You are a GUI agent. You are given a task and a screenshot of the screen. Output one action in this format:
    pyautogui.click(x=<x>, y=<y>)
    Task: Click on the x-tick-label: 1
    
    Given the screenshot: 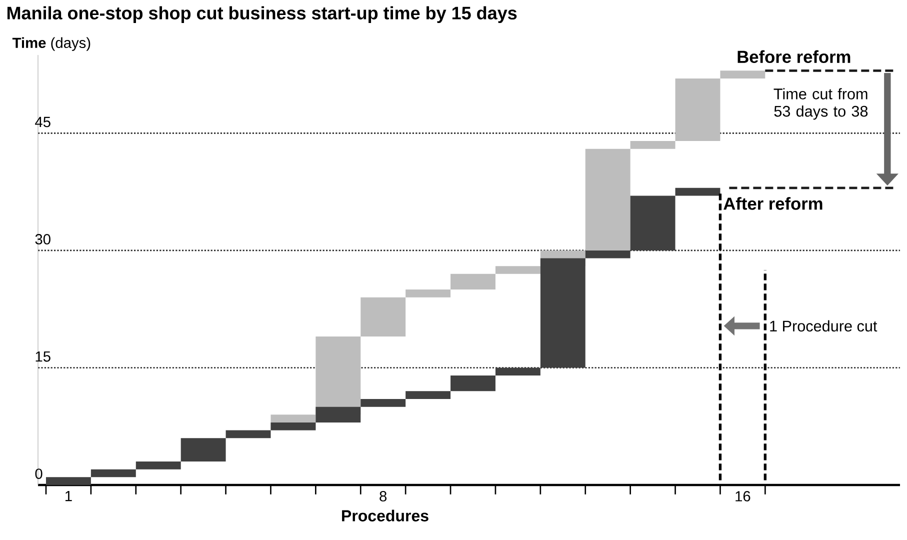 What is the action you would take?
    pyautogui.click(x=68, y=496)
    